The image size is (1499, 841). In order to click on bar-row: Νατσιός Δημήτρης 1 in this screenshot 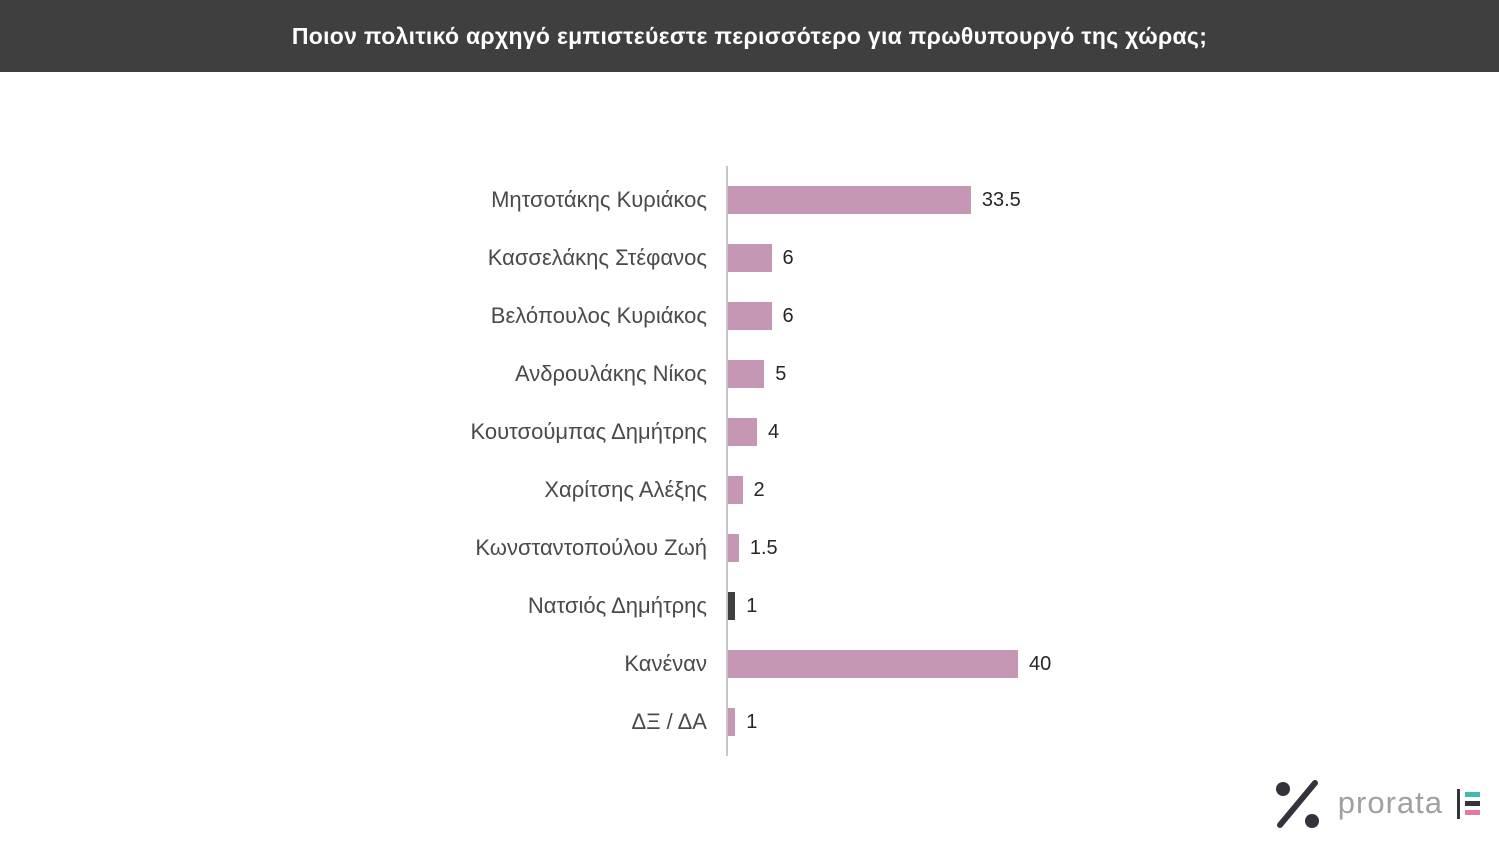, I will do `click(749, 606)`.